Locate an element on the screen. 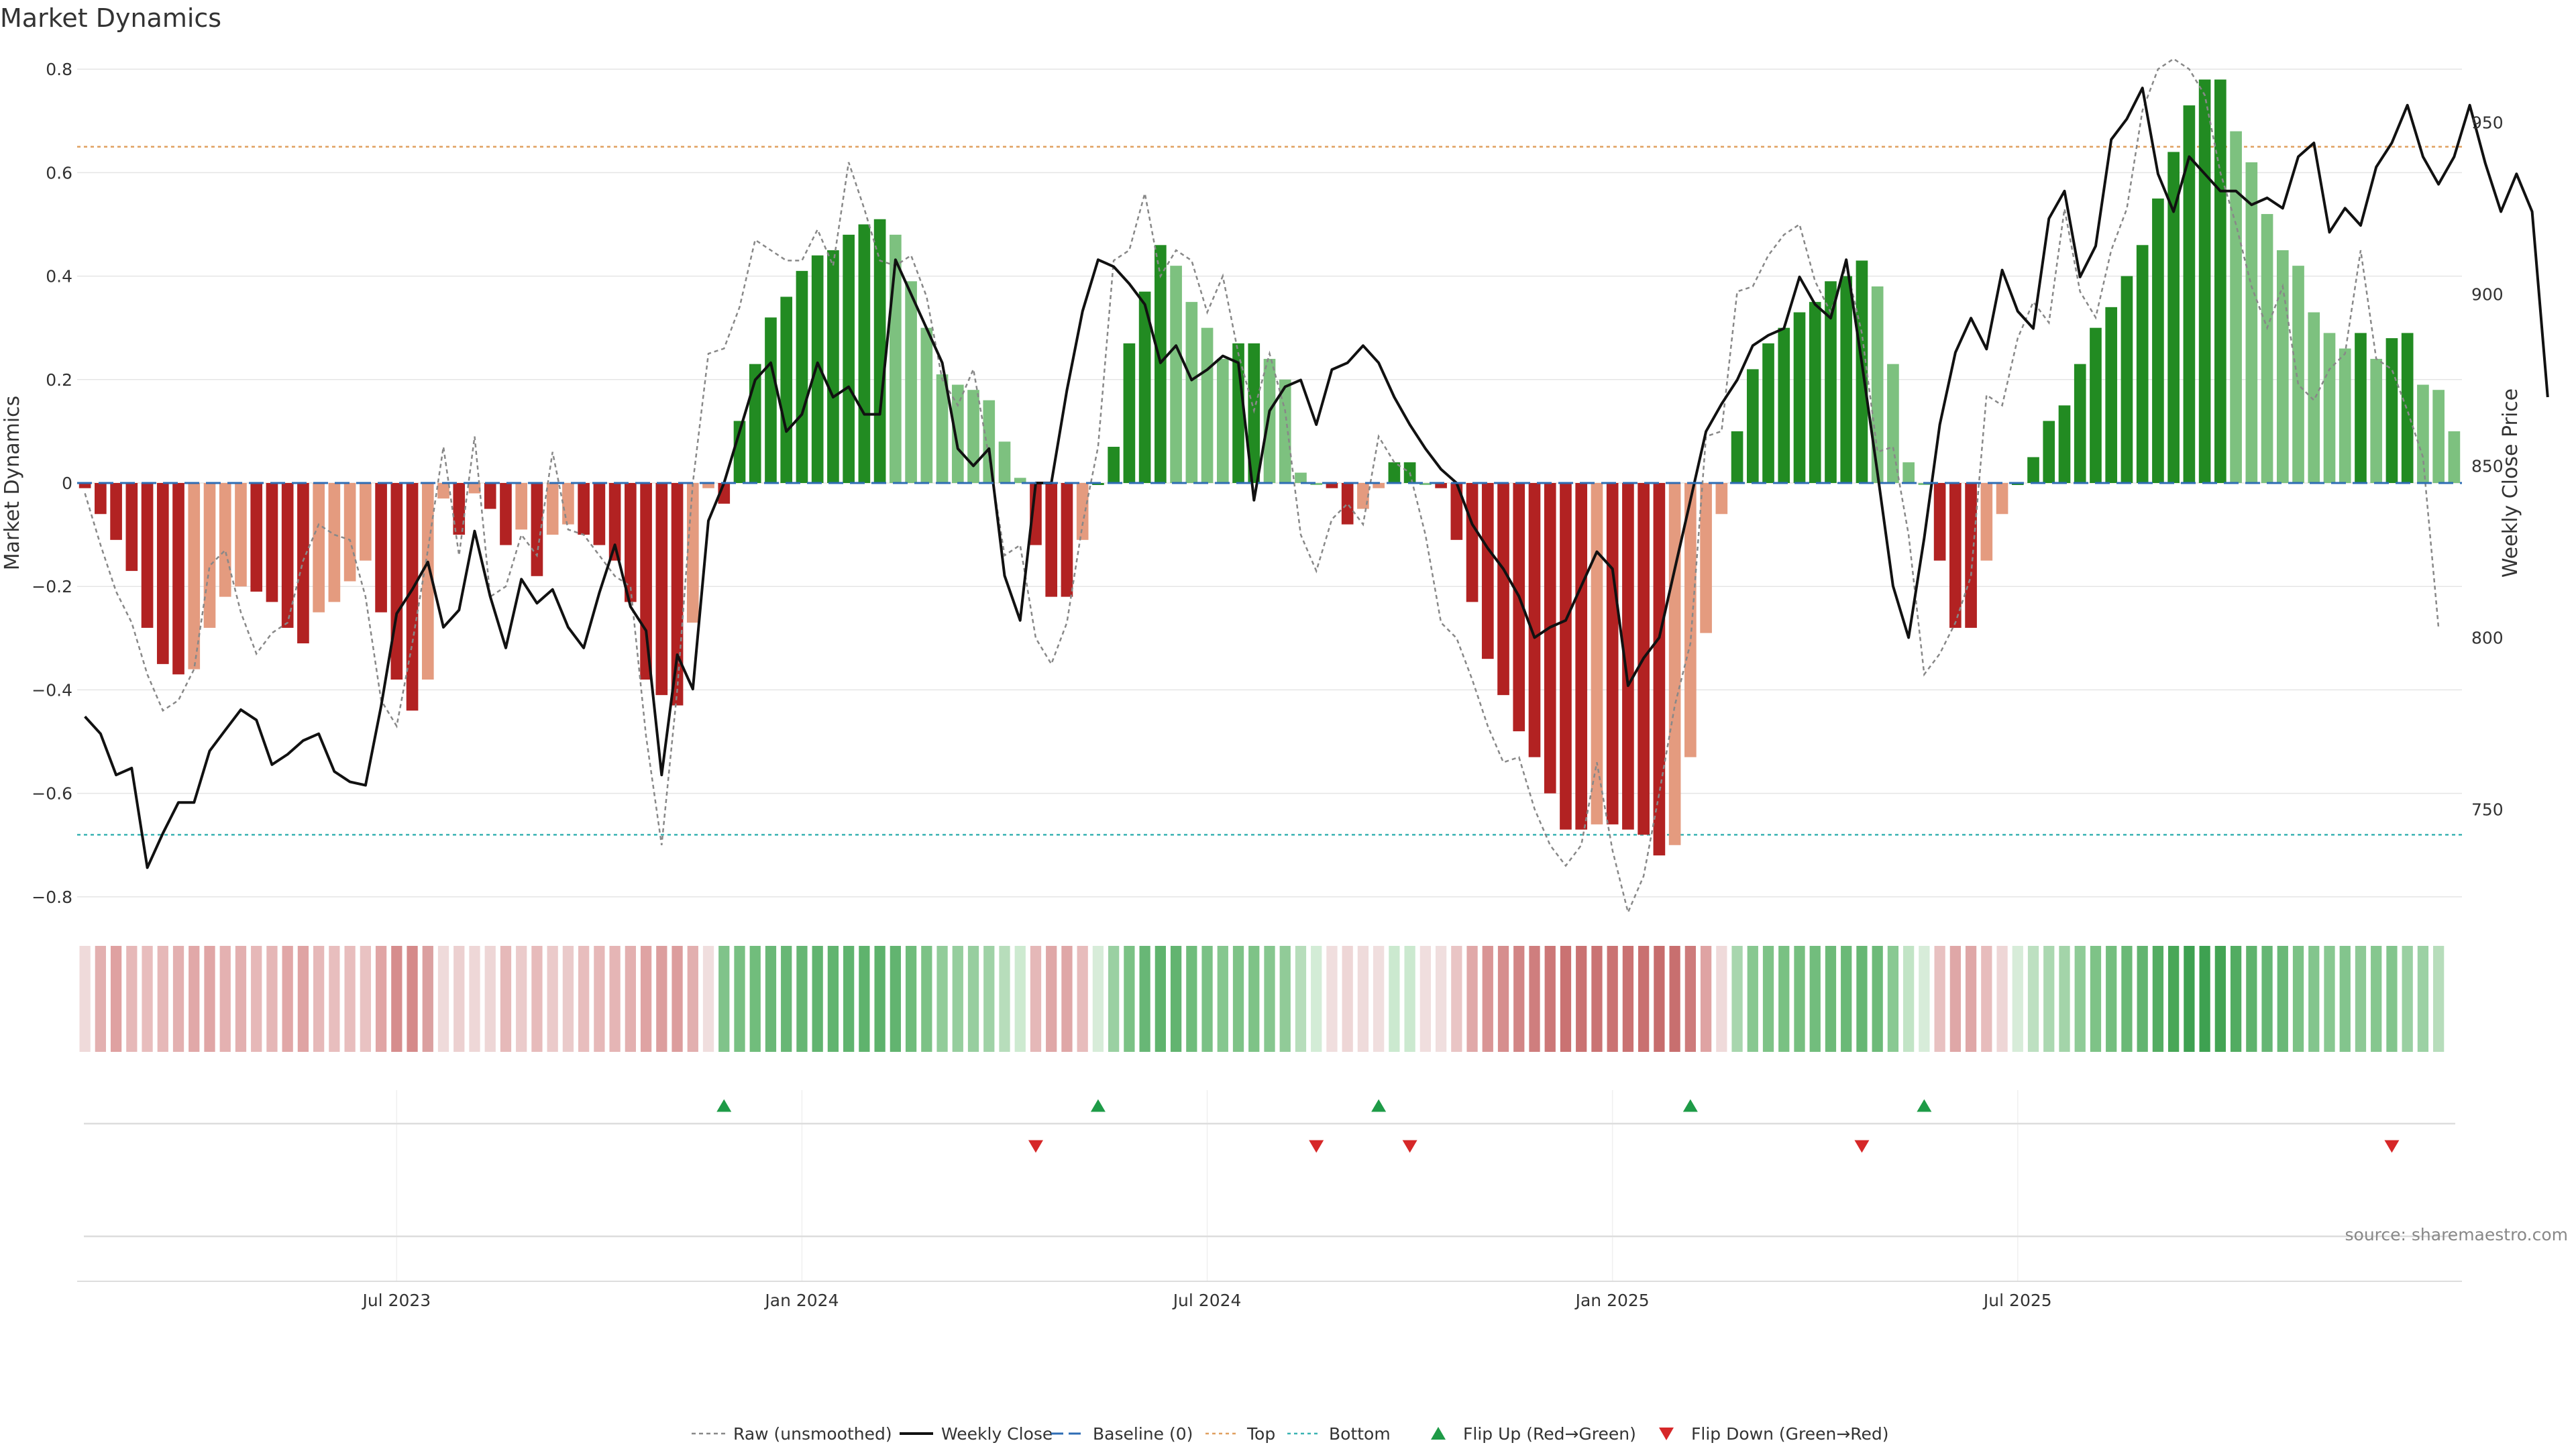 The width and height of the screenshot is (2576, 1449). x-tick-label: Jul 2025 is located at coordinates (2017, 1300).